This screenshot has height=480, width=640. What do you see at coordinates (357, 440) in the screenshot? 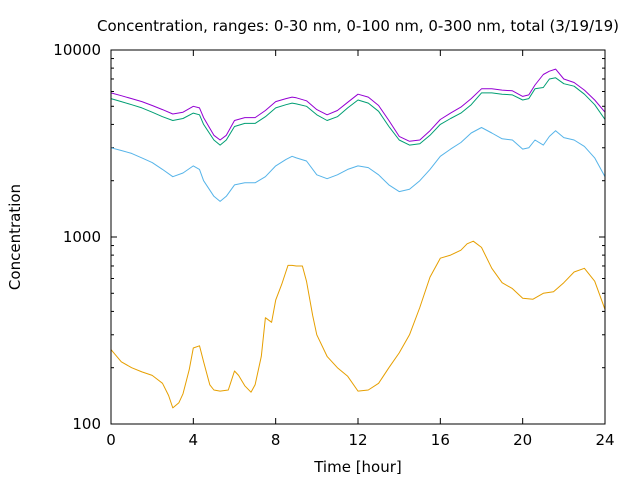
I see `x-tick-label: 12` at bounding box center [357, 440].